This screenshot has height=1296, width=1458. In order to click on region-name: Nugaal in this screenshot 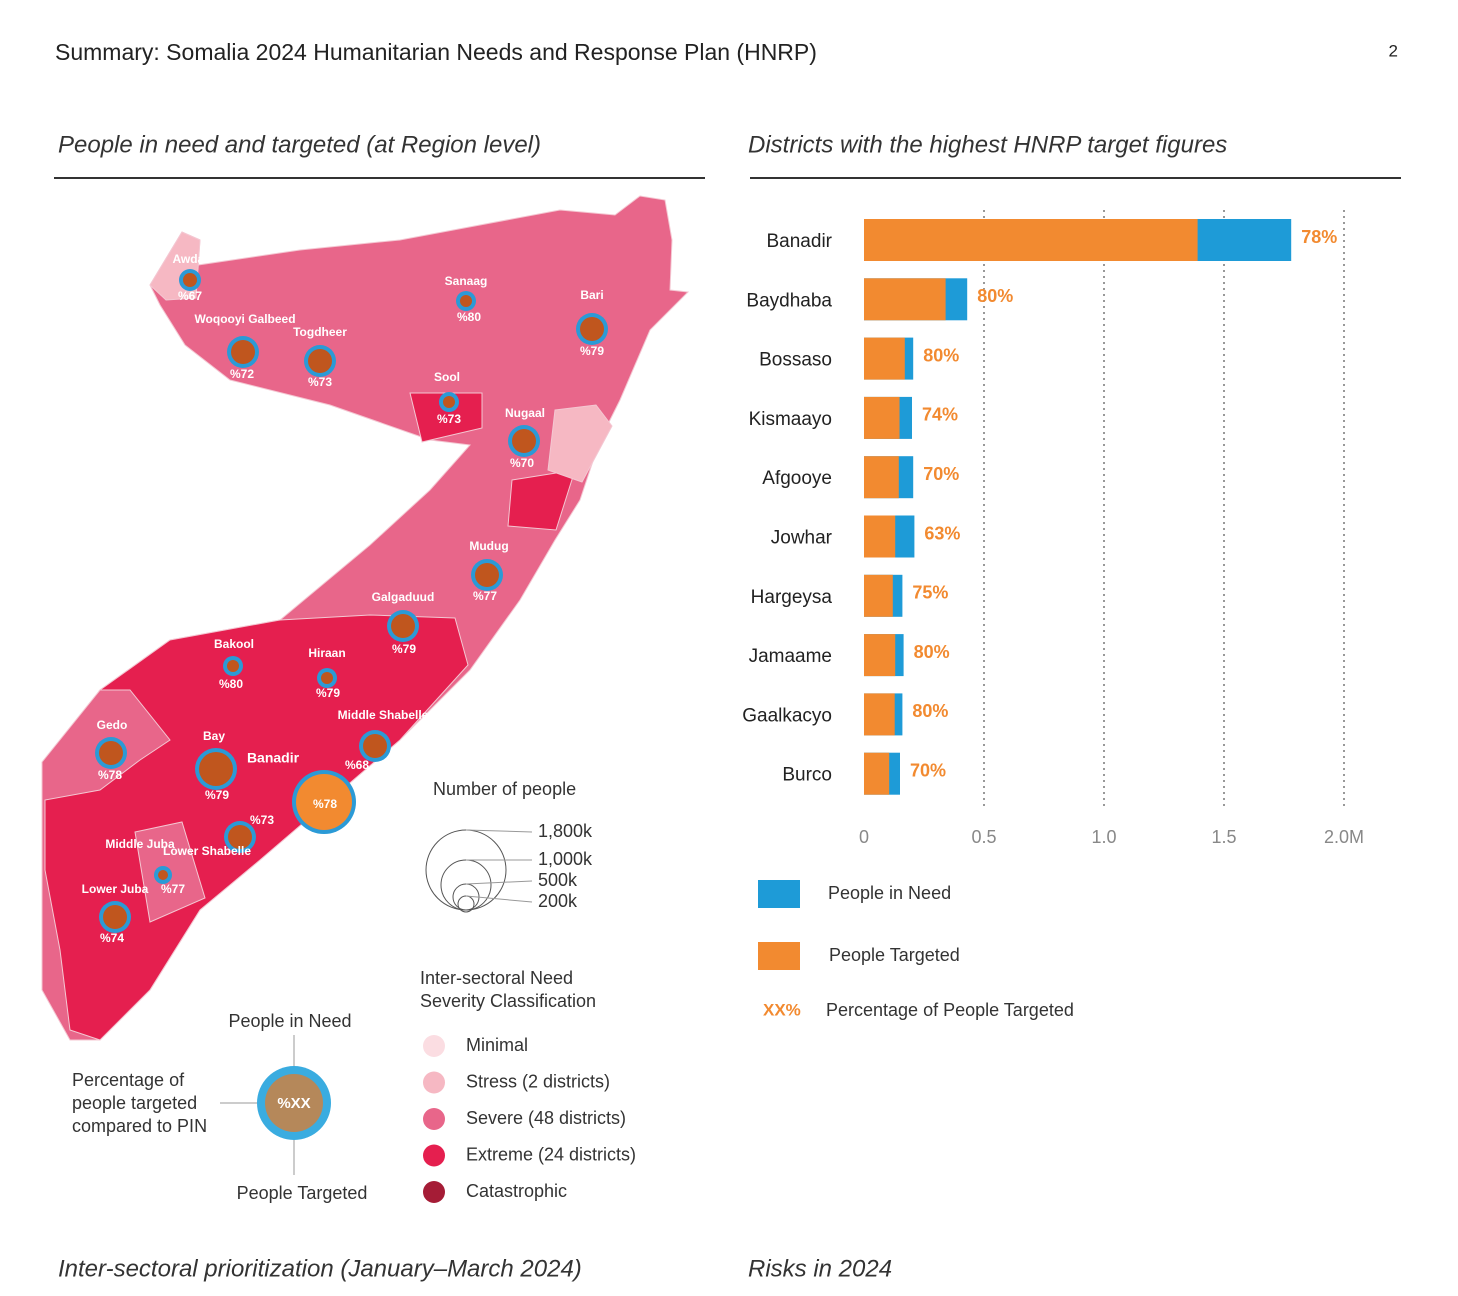, I will do `click(525, 413)`.